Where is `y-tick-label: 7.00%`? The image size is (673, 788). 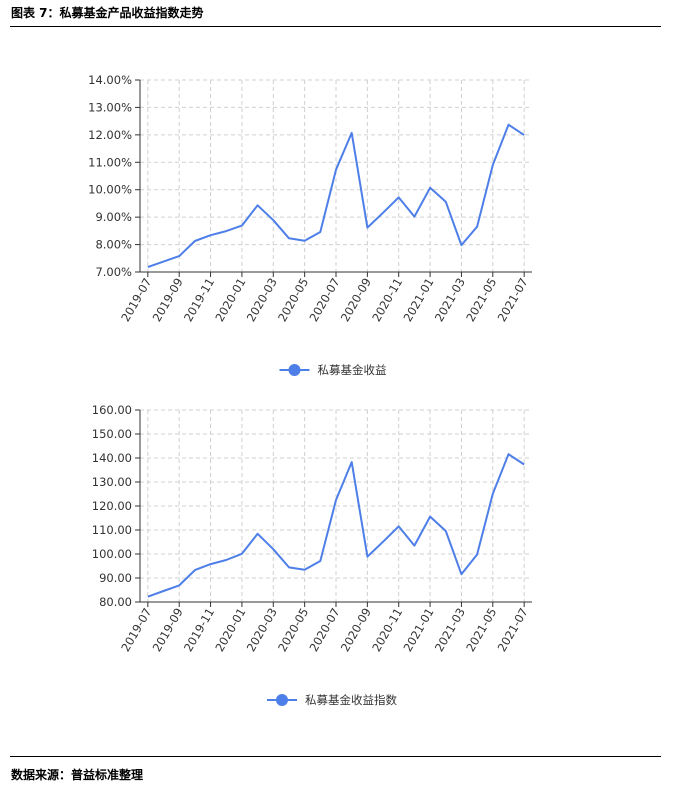 y-tick-label: 7.00% is located at coordinates (113, 272).